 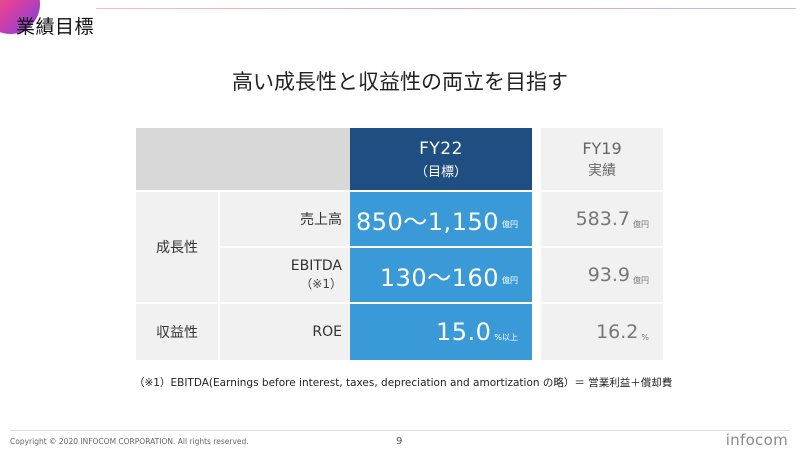 What do you see at coordinates (400, 430) in the screenshot?
I see `footer-divider` at bounding box center [400, 430].